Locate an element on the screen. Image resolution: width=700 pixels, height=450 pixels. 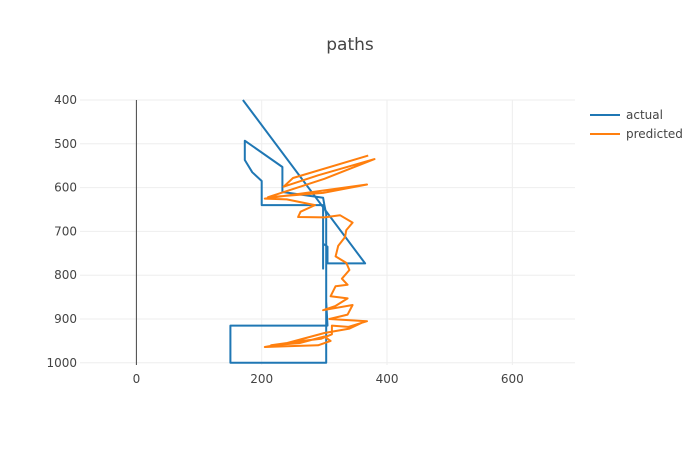
x-tick-label-1: 200 is located at coordinates (261, 379).